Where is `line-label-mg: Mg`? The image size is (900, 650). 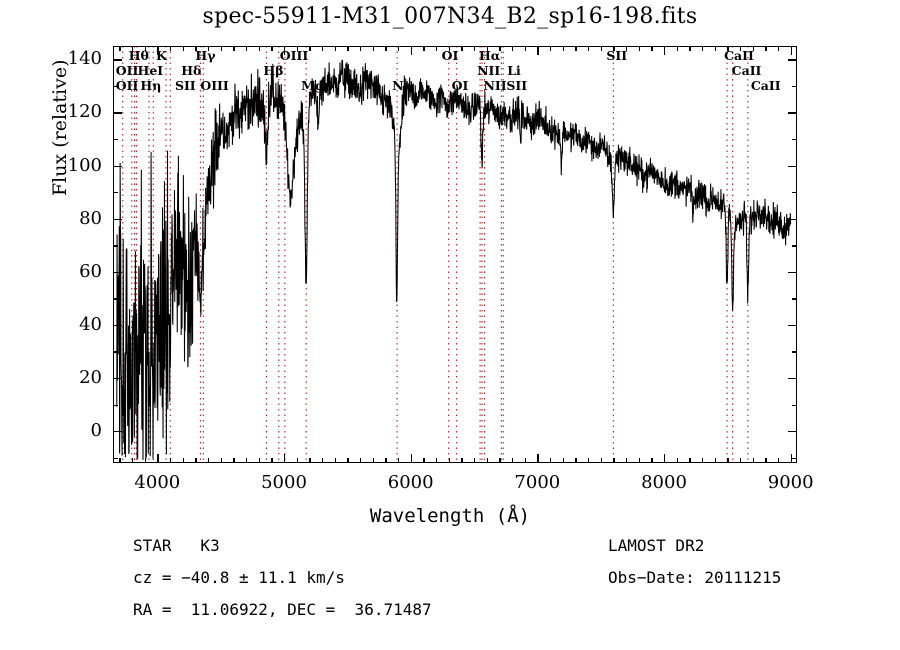
line-label-mg: Mg is located at coordinates (312, 85).